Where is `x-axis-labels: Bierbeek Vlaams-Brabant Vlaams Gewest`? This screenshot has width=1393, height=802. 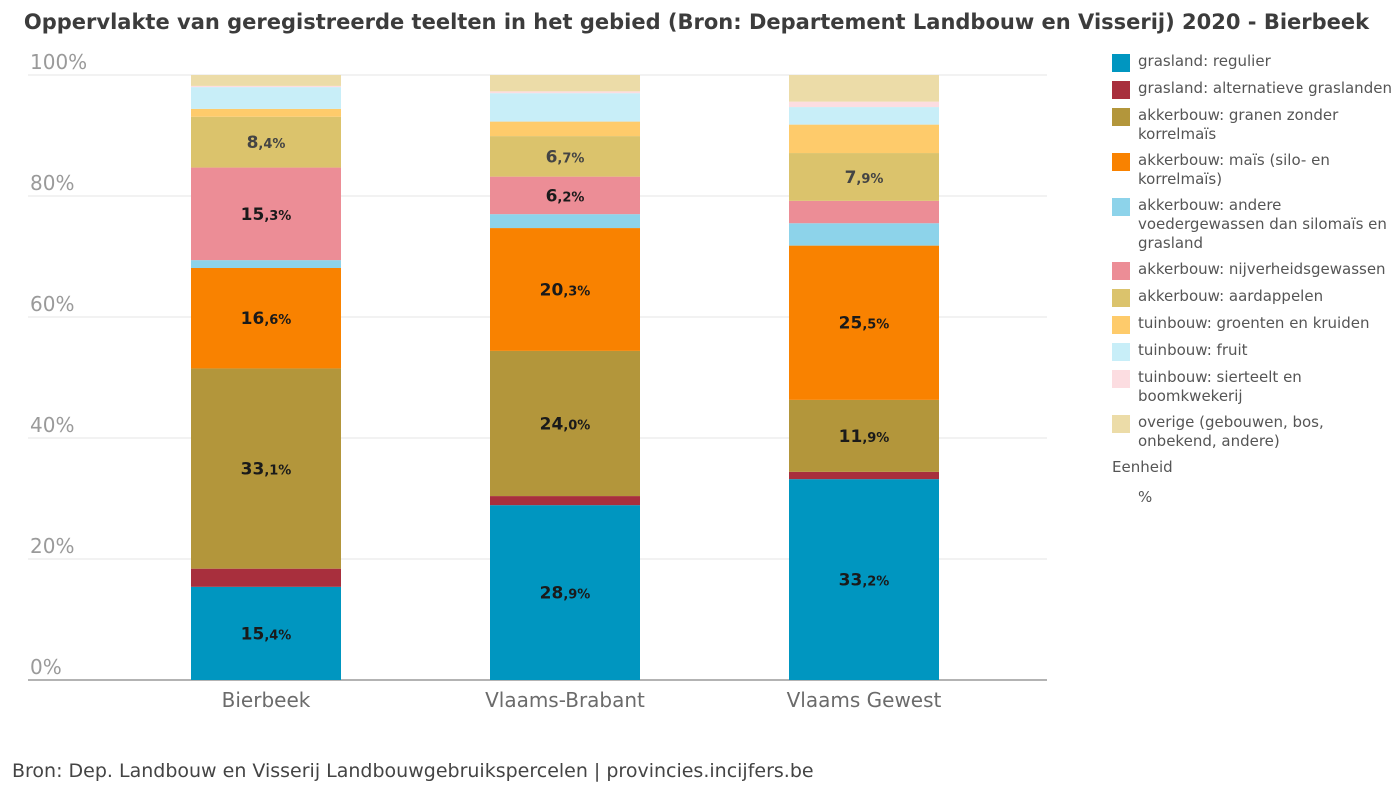
x-axis-labels: Bierbeek Vlaams-Brabant Vlaams Gewest is located at coordinates (582, 700).